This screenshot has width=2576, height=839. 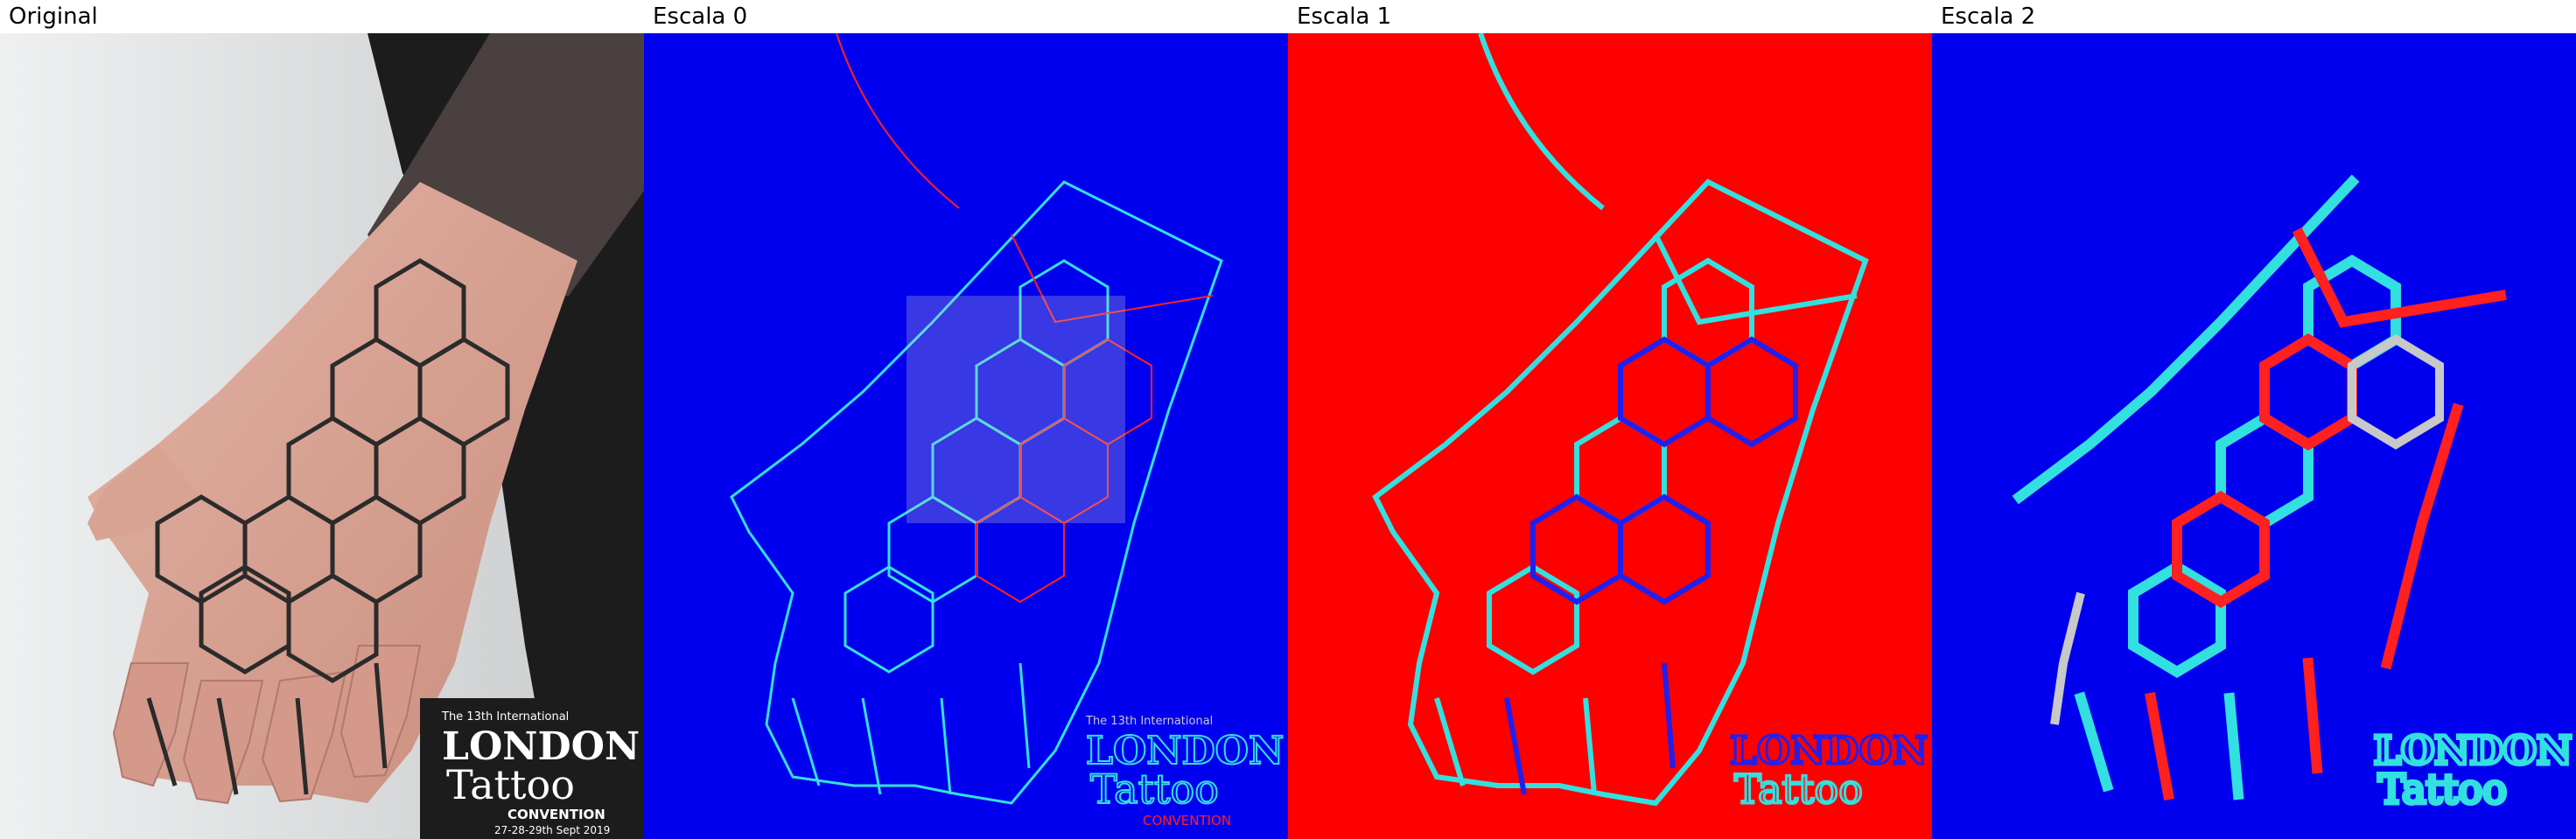 What do you see at coordinates (1344, 17) in the screenshot?
I see `panel-caption: Escala 1` at bounding box center [1344, 17].